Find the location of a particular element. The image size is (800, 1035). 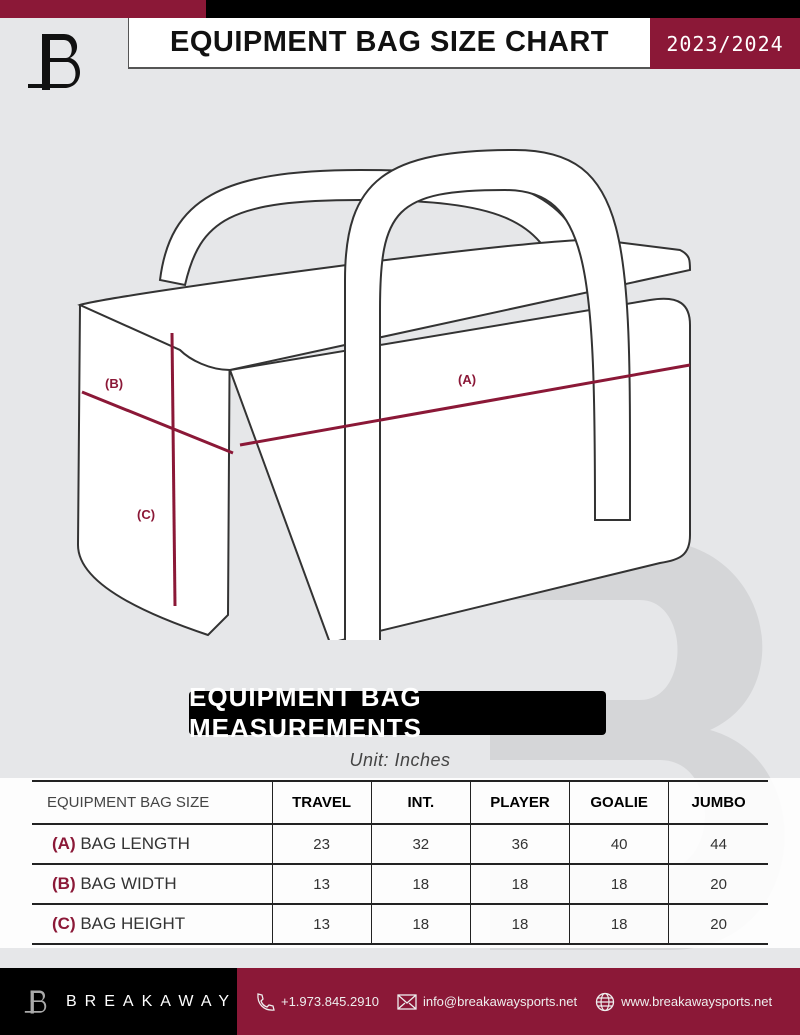

column-header: JUMBO is located at coordinates (718, 802).